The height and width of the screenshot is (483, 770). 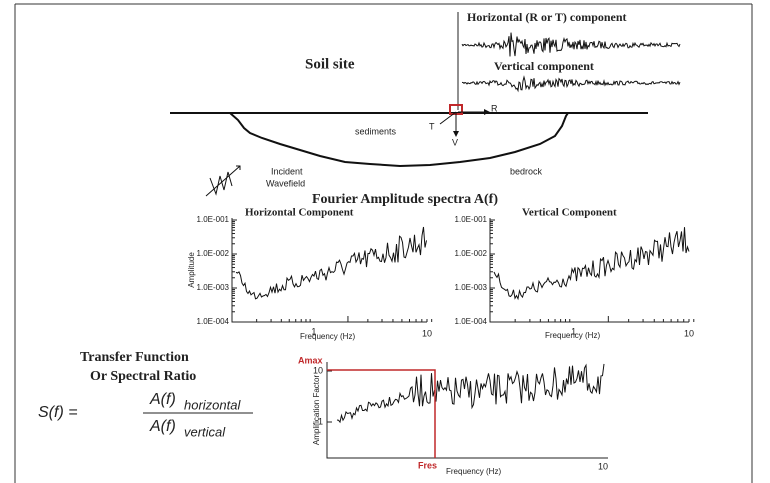 I want to click on vertical-spectrum-title: Vertical Component, so click(x=569, y=213).